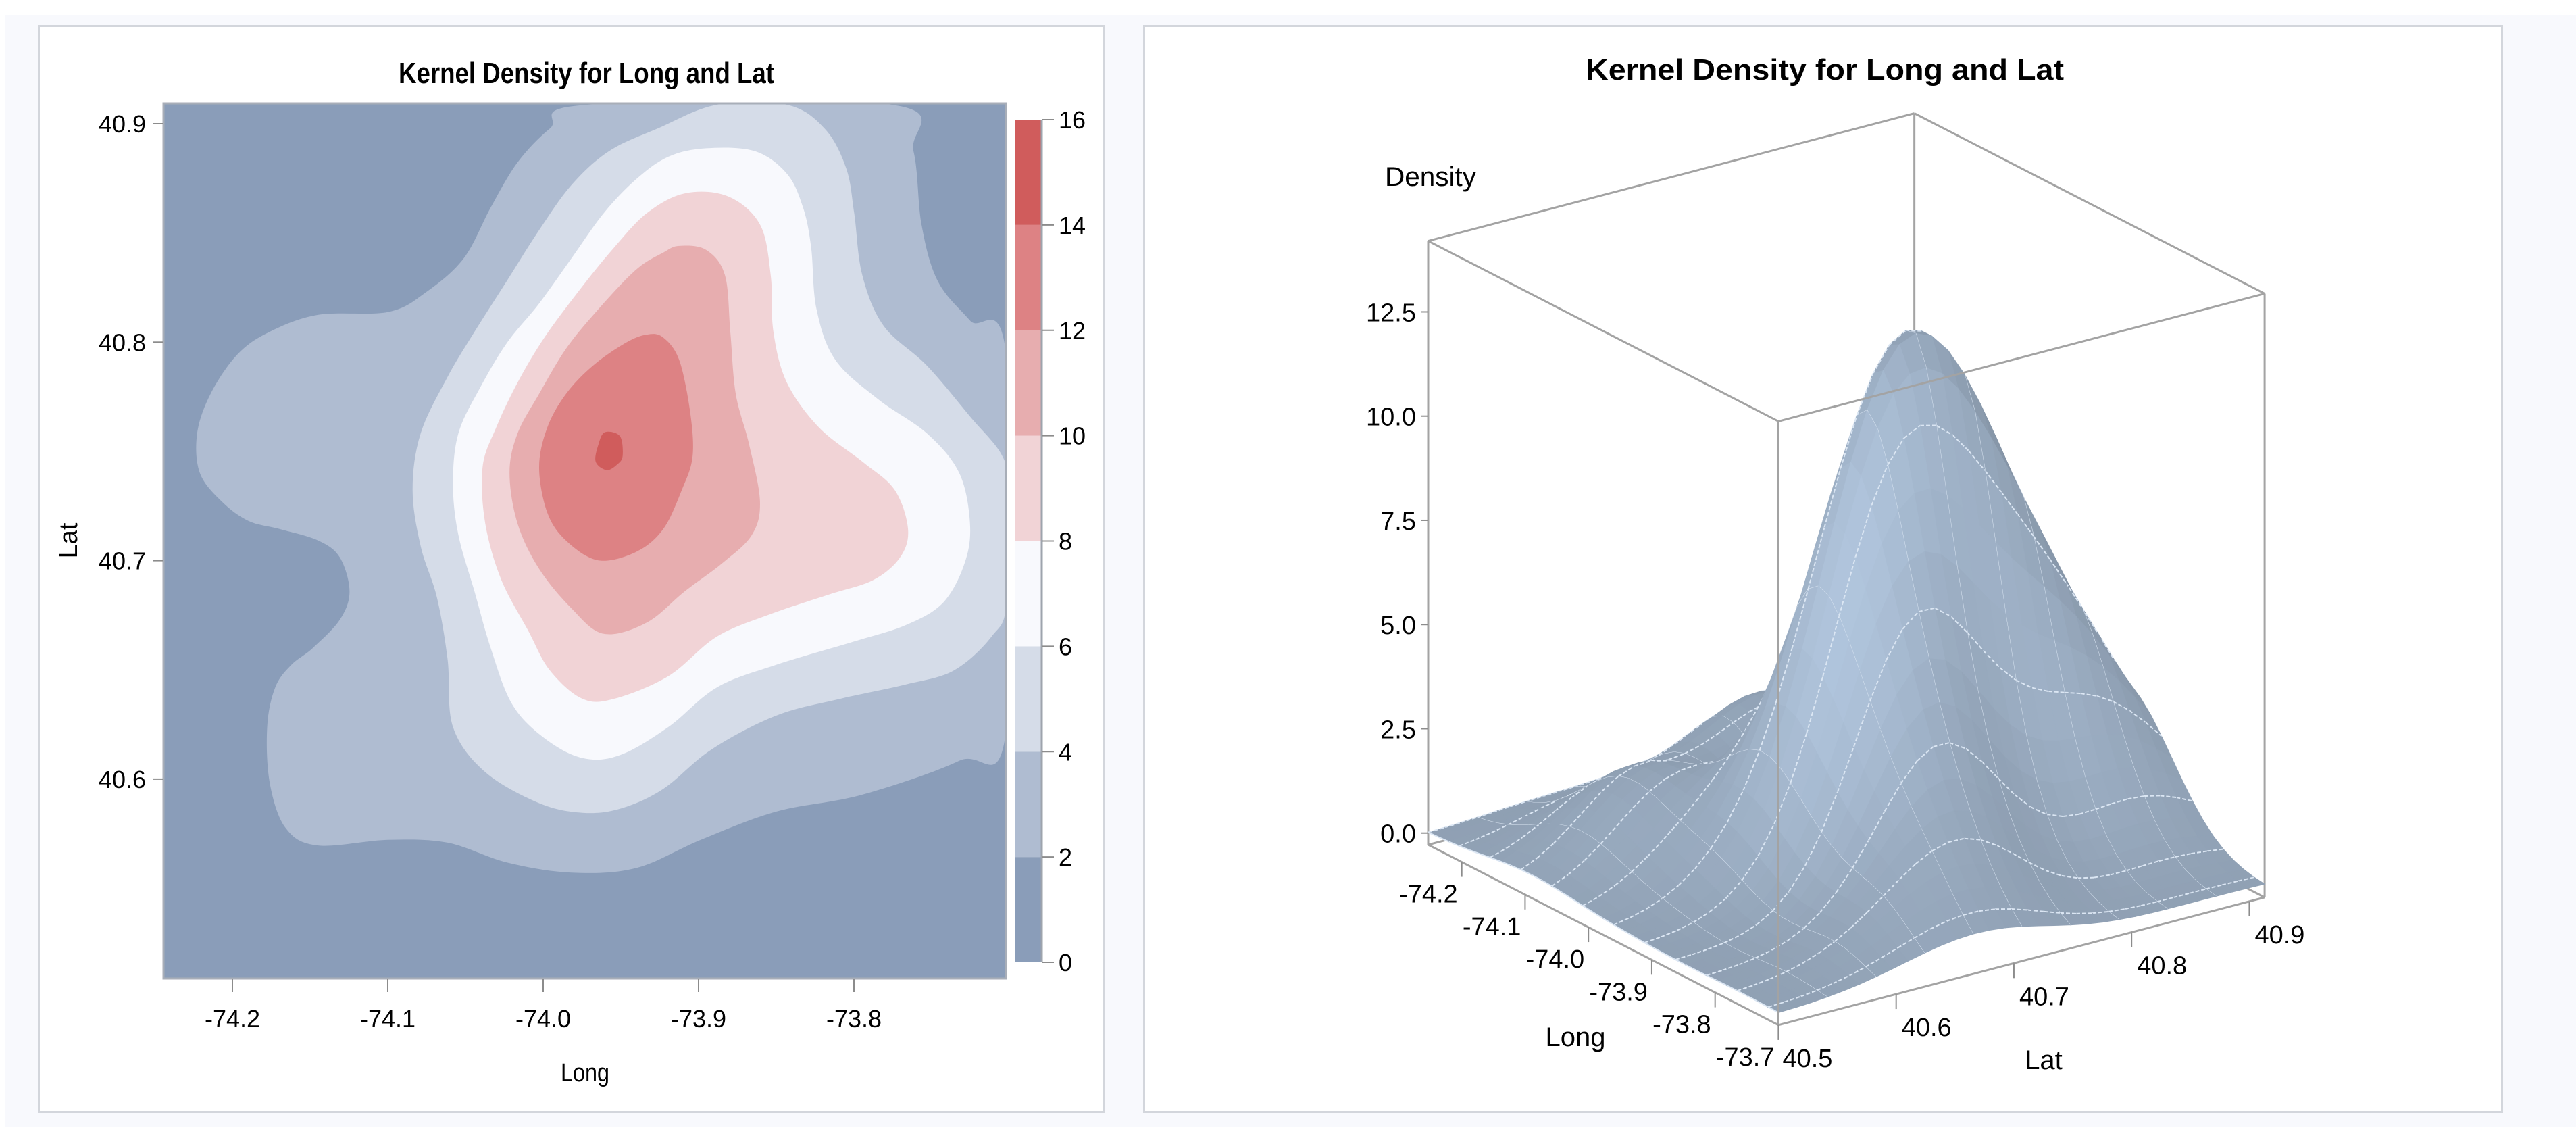 The height and width of the screenshot is (1136, 2576). Describe the element at coordinates (1398, 522) in the screenshot. I see `z-tick-label: 7.5` at that location.